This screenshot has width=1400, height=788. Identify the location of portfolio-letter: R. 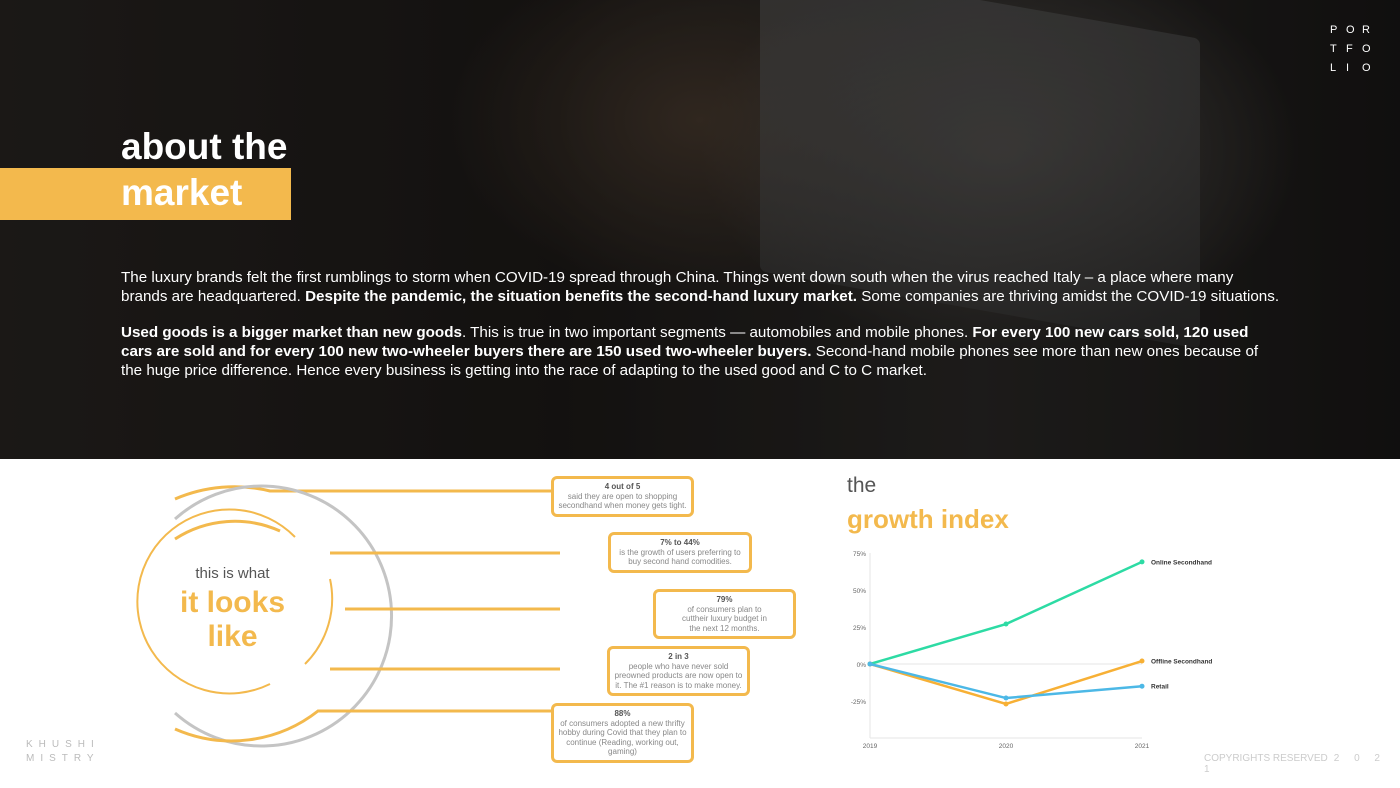
(1366, 30).